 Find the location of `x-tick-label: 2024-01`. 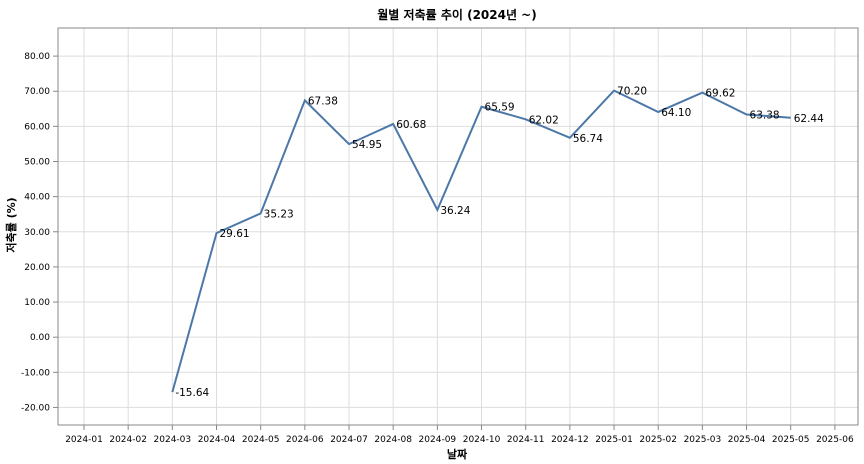

x-tick-label: 2024-01 is located at coordinates (84, 440).